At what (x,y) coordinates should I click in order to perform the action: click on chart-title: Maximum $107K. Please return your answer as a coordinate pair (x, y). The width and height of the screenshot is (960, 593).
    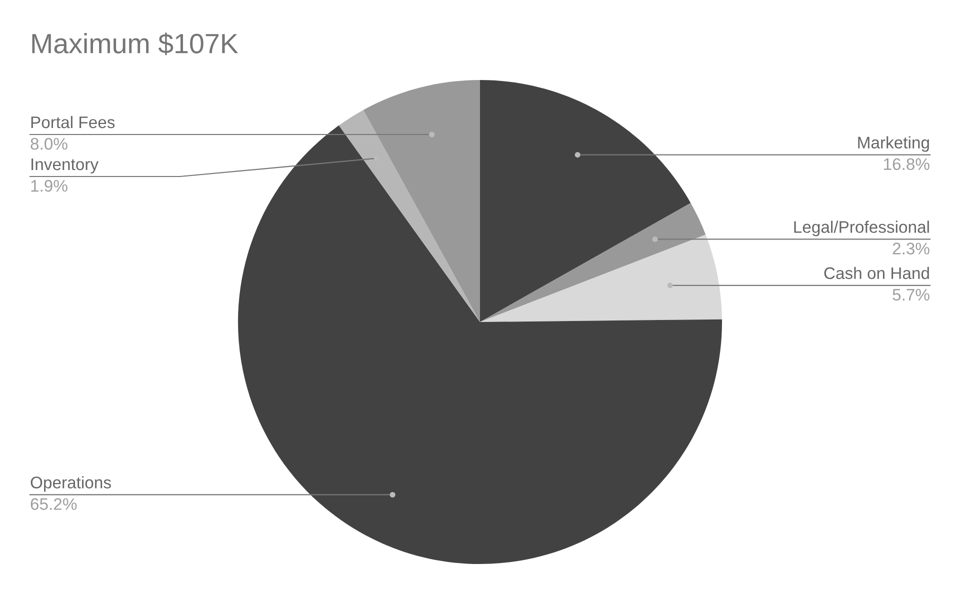
    Looking at the image, I should click on (135, 44).